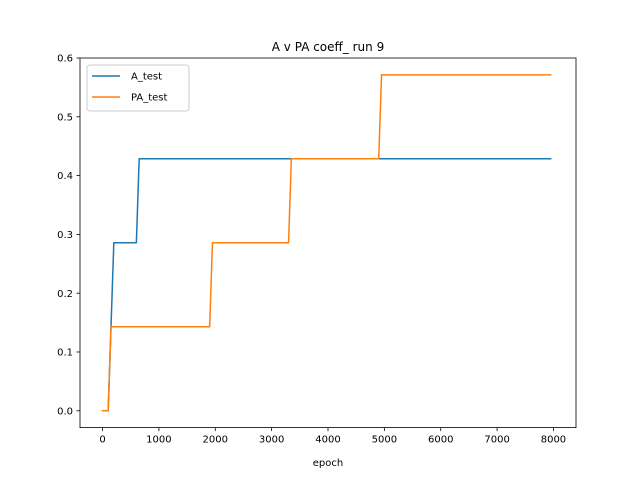 The height and width of the screenshot is (480, 640). I want to click on x-tick-label: 6000, so click(440, 440).